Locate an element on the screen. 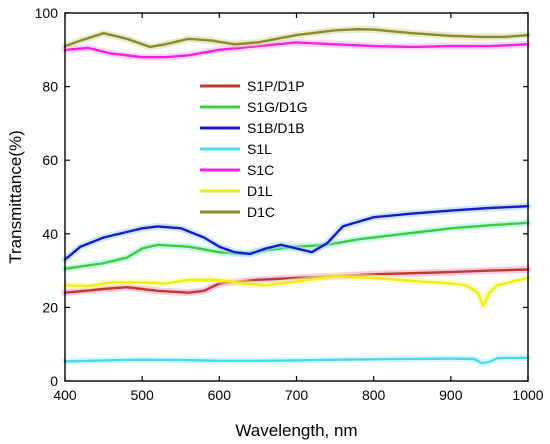  legend-label: S1P/D1P is located at coordinates (276, 86).